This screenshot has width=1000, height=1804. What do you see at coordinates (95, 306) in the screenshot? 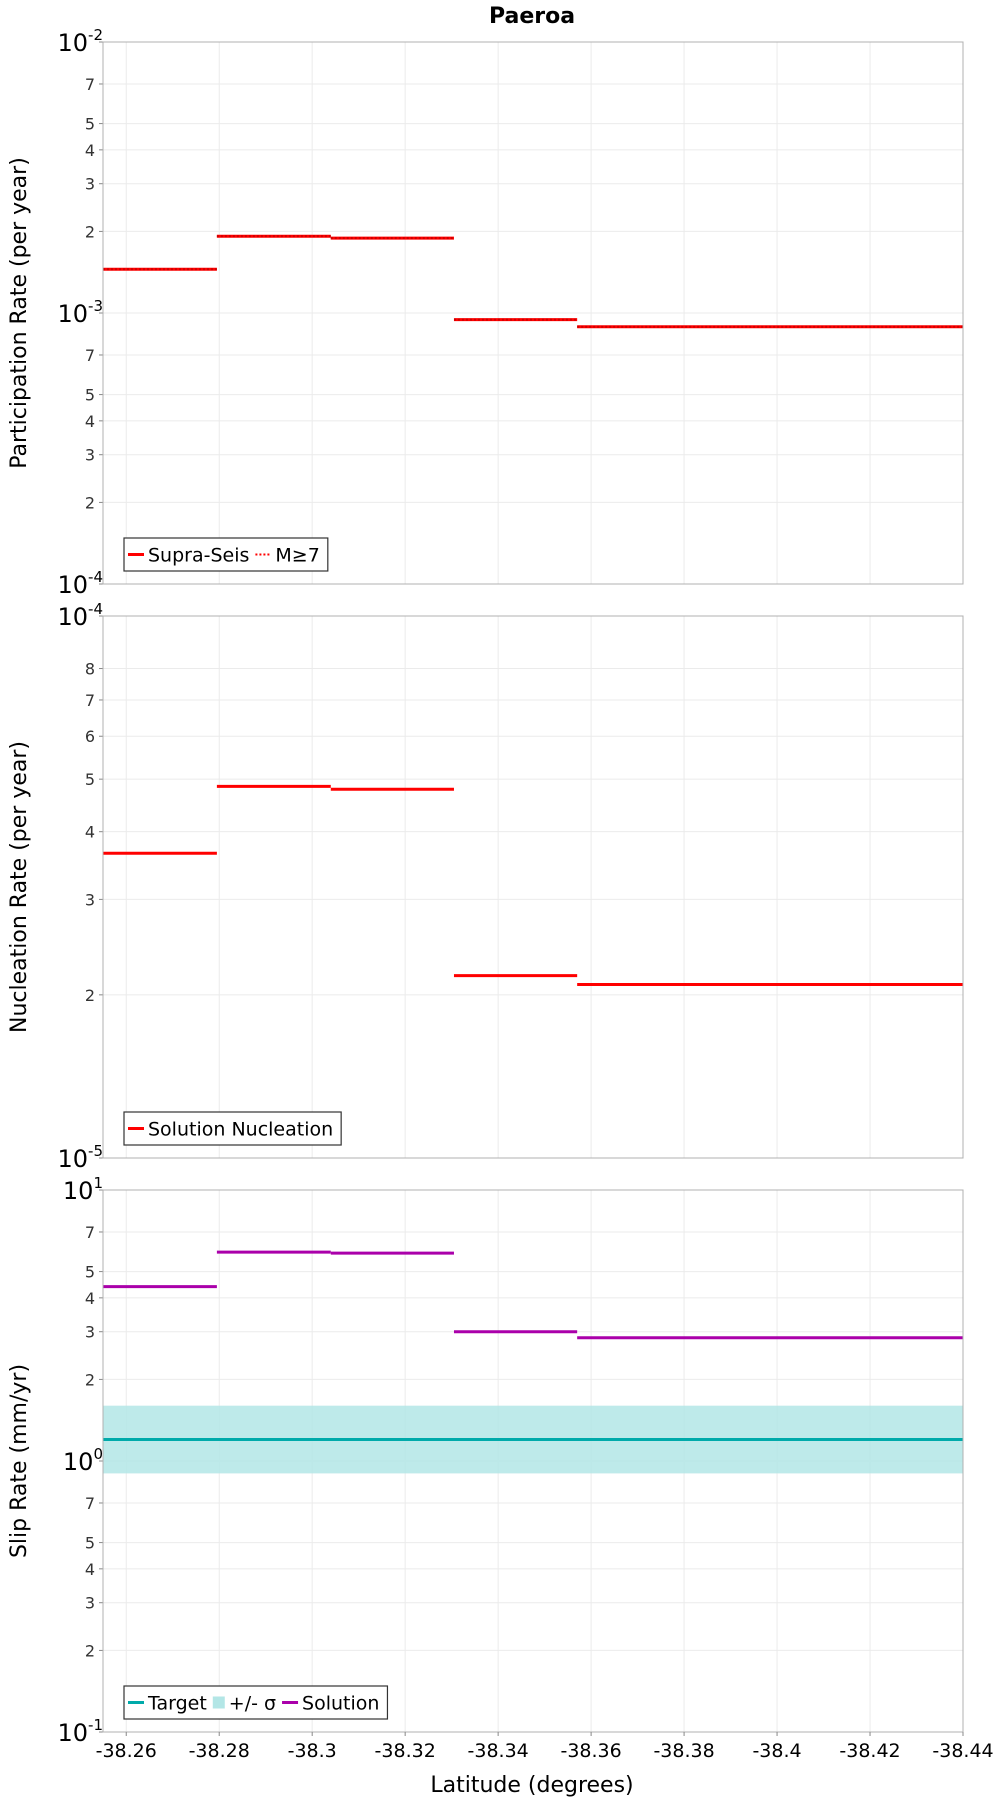
I see `y-tick-label-exponent: -3` at bounding box center [95, 306].